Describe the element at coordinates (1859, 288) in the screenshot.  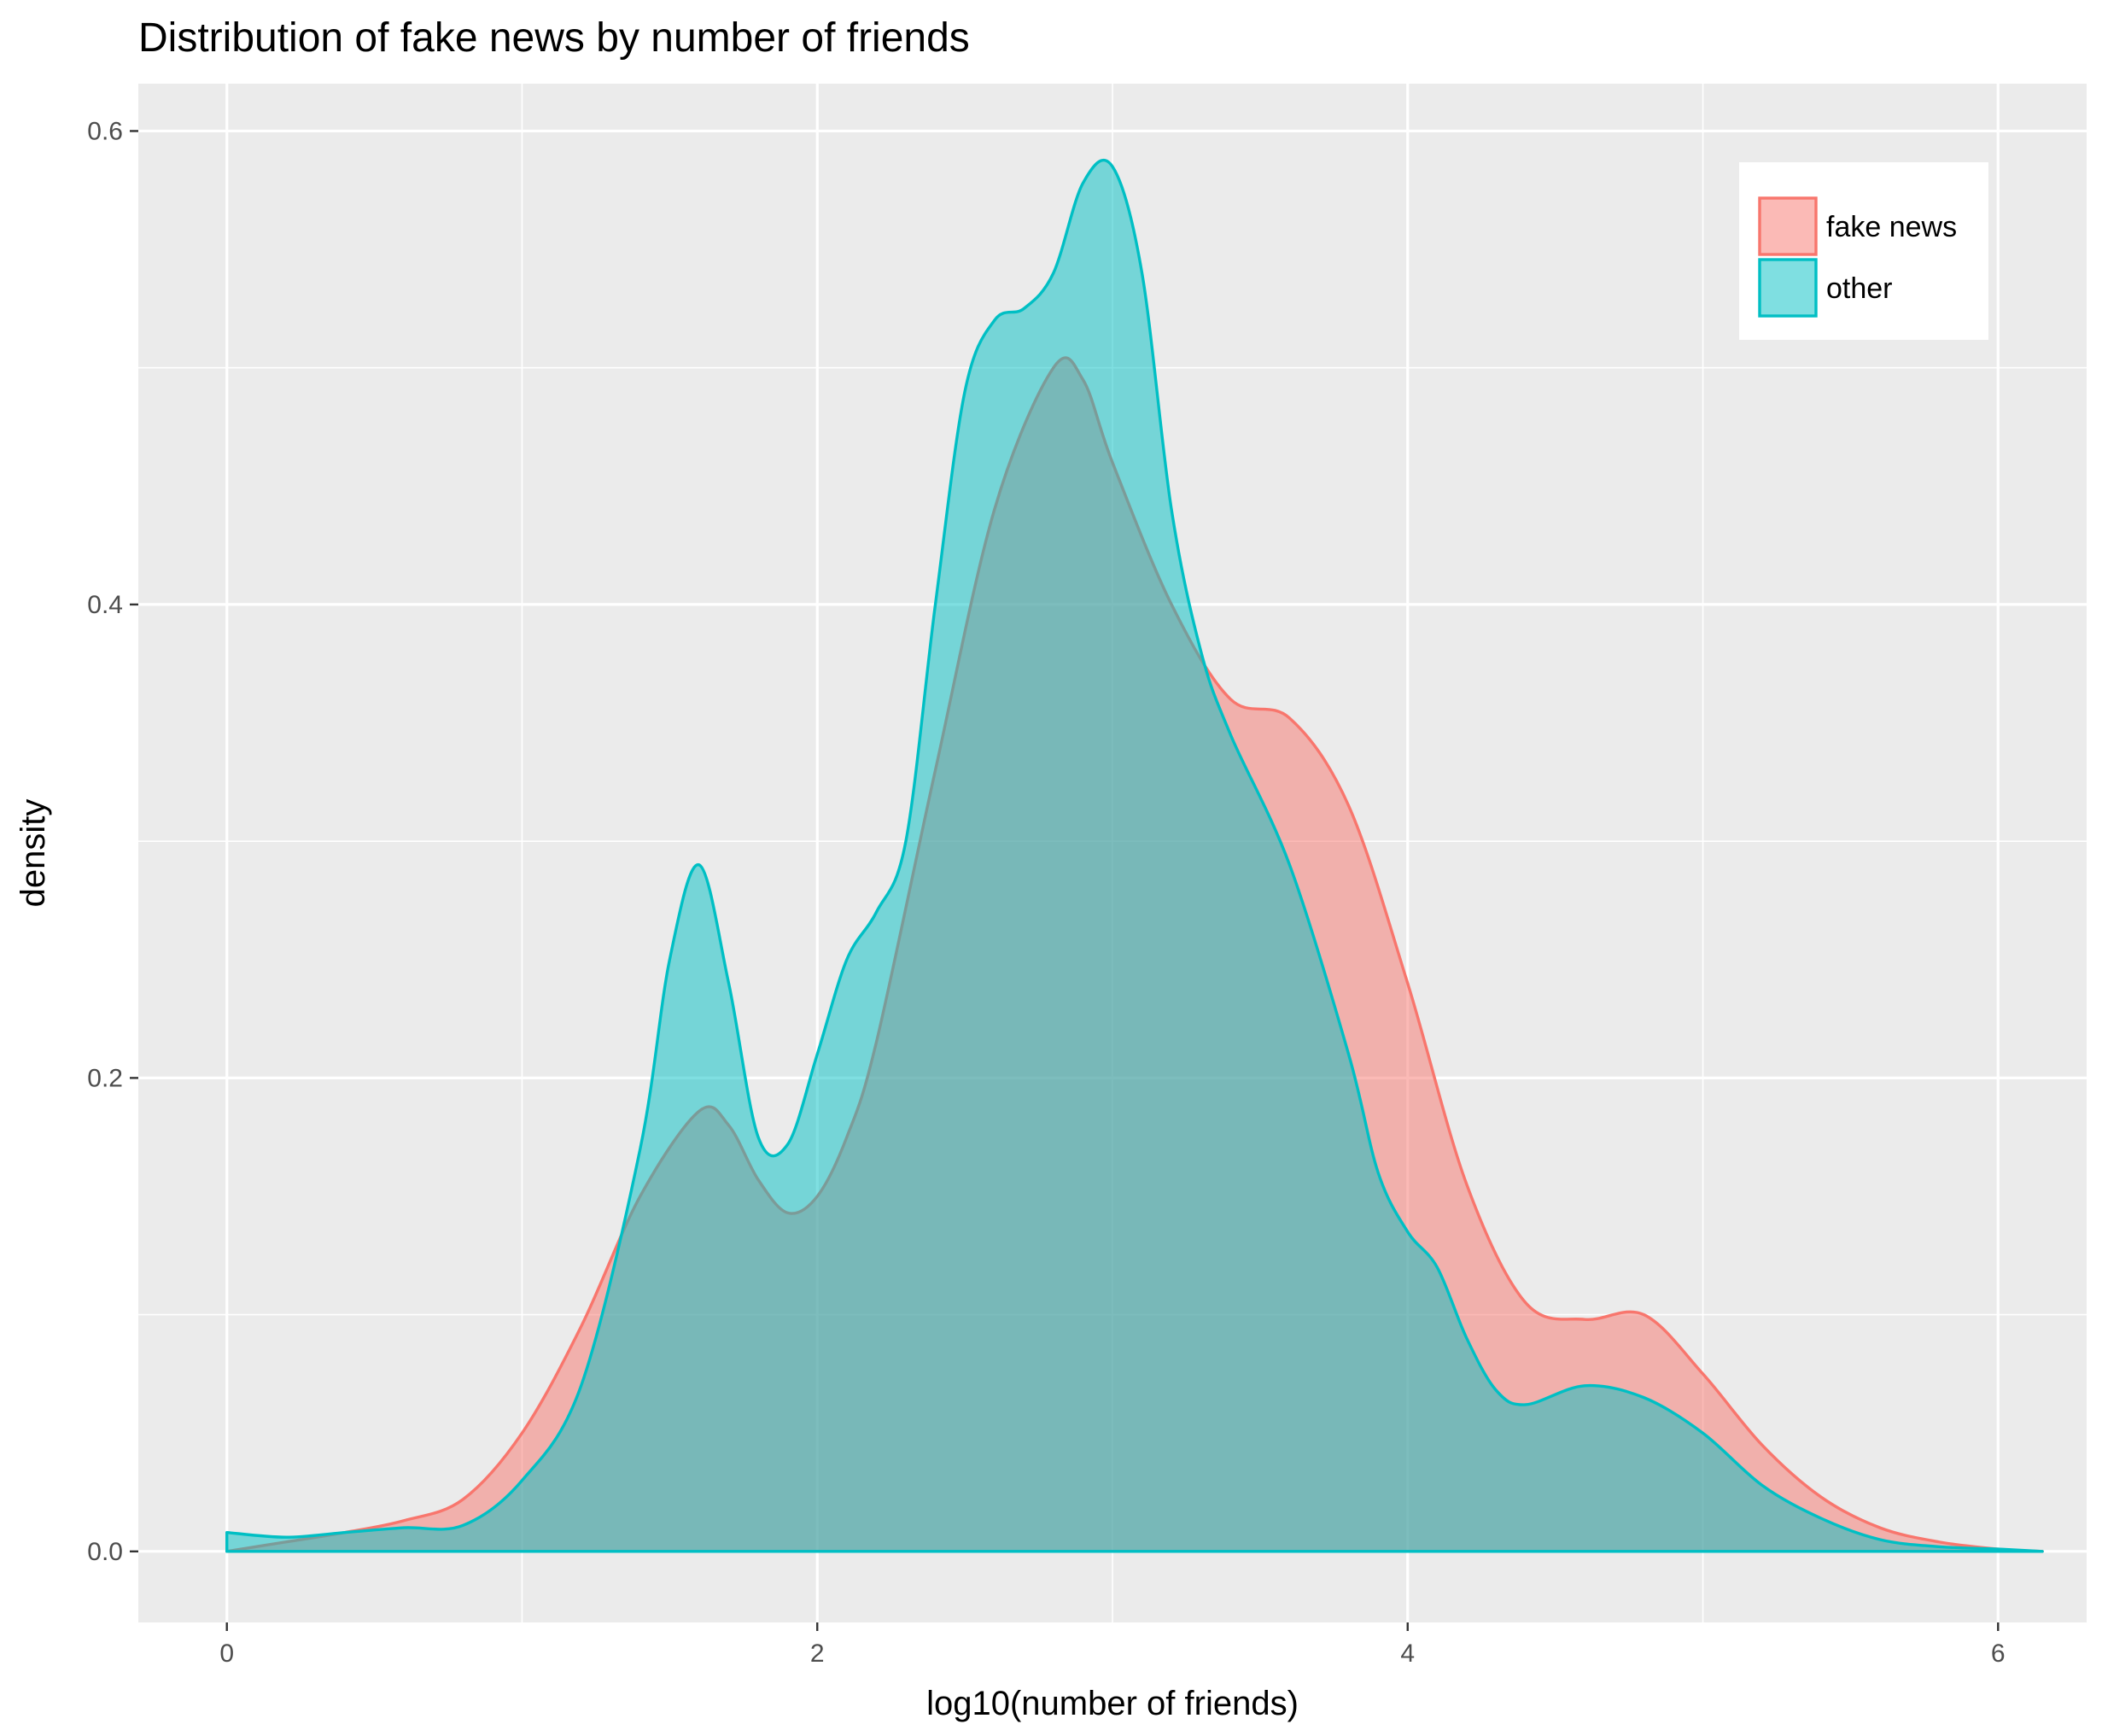
I see `legend-label: other` at that location.